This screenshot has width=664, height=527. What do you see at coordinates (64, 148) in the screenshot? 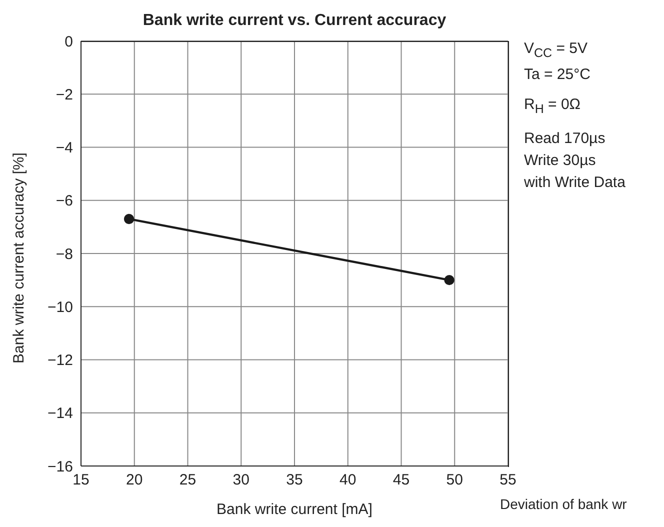
I see `y-tick-label: −4` at bounding box center [64, 148].